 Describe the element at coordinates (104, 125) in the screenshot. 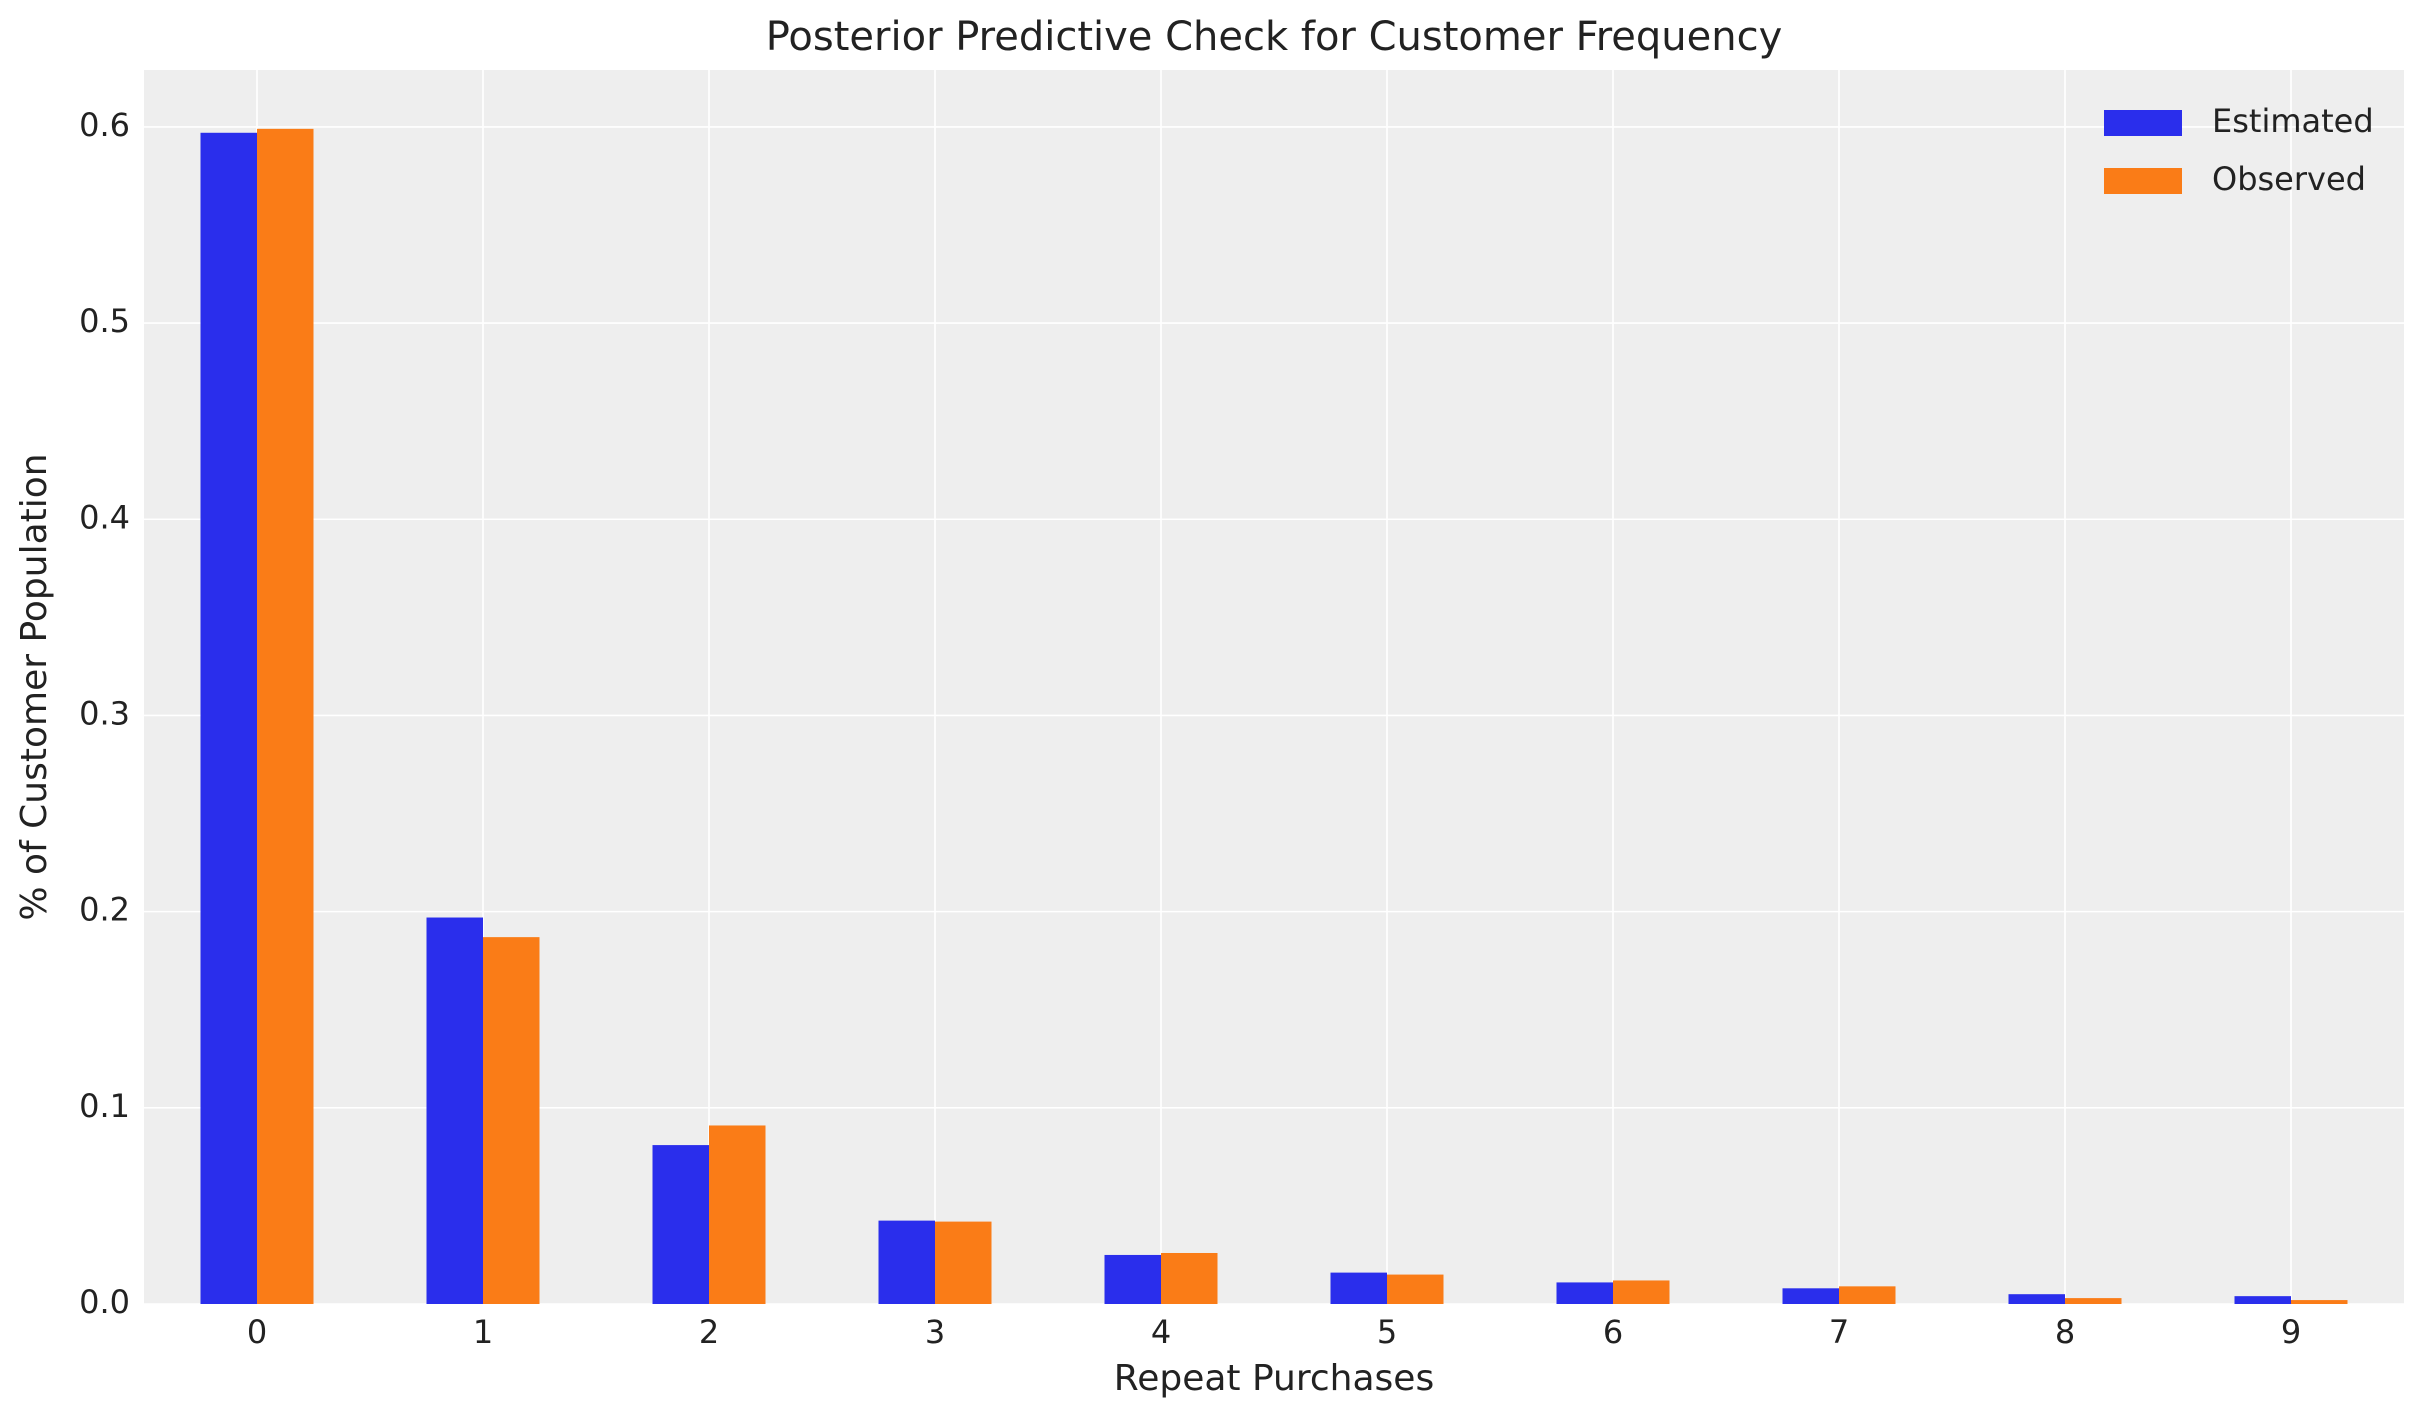

I see `y-tick-label: 0.6` at that location.